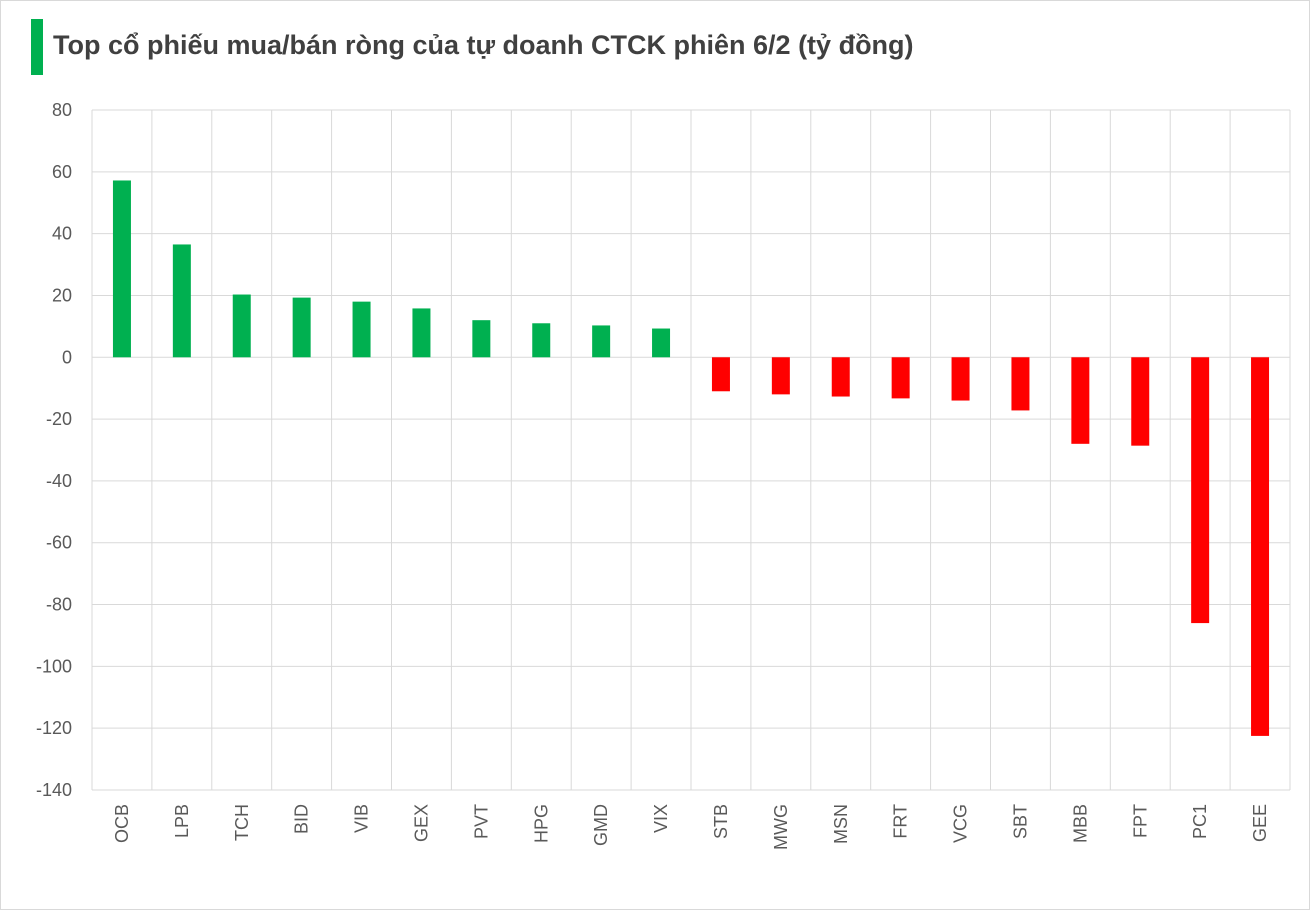 The height and width of the screenshot is (912, 1312). What do you see at coordinates (302, 819) in the screenshot?
I see `x-tick-label: BID` at bounding box center [302, 819].